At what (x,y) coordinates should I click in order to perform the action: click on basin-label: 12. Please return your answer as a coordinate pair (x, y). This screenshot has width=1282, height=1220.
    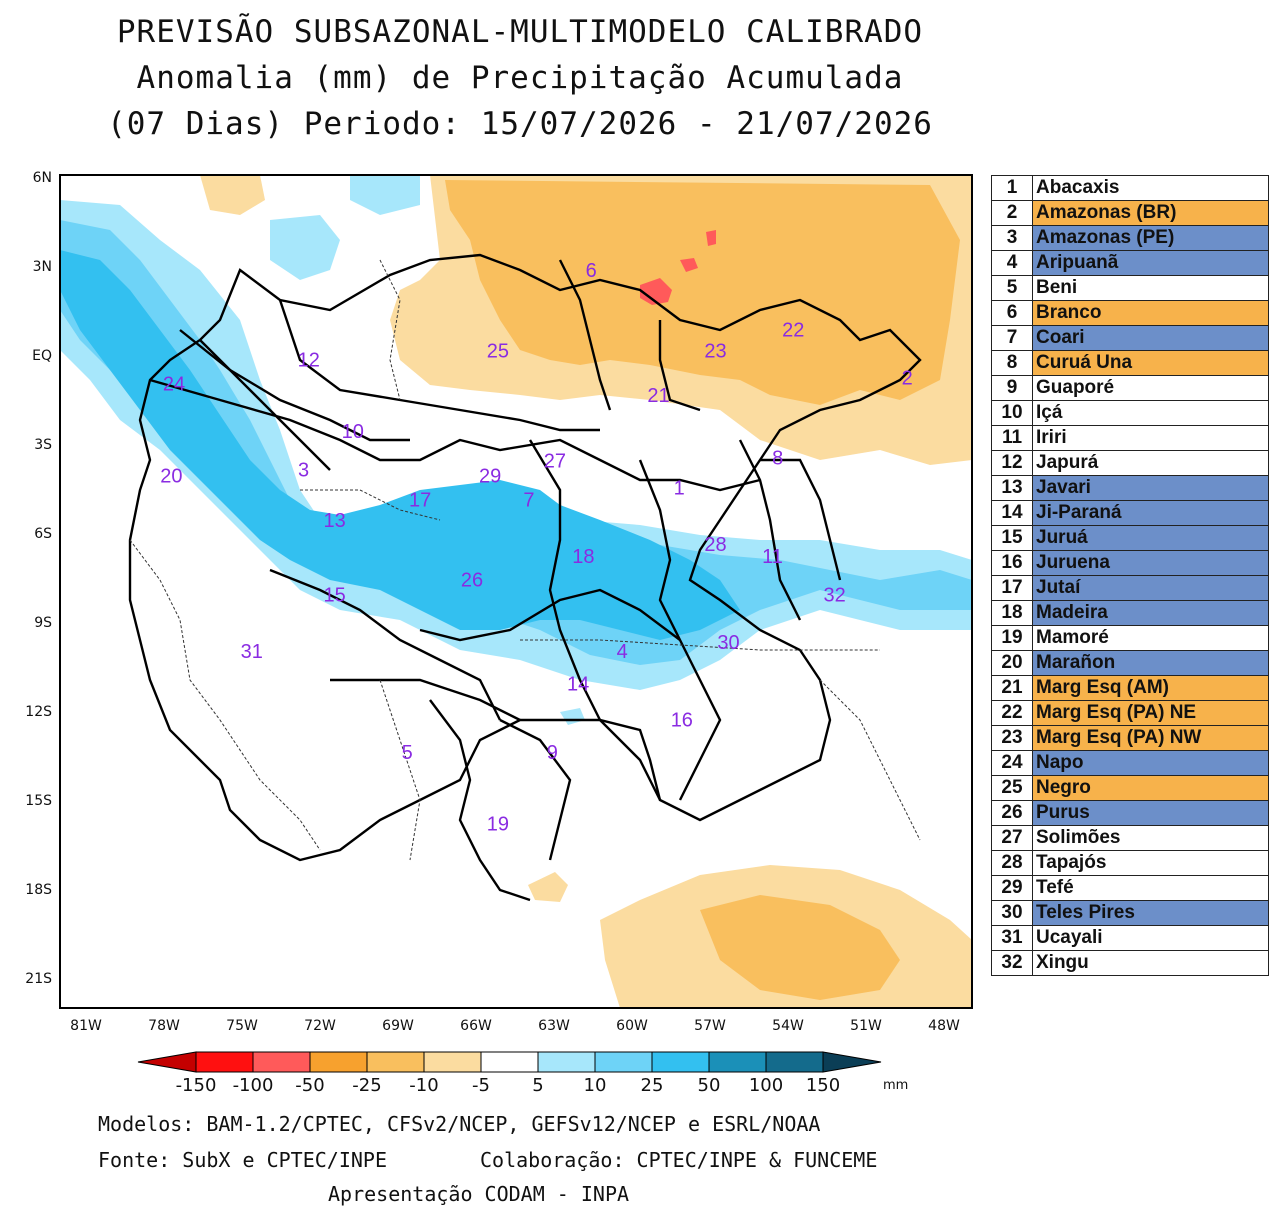
    Looking at the image, I should click on (309, 360).